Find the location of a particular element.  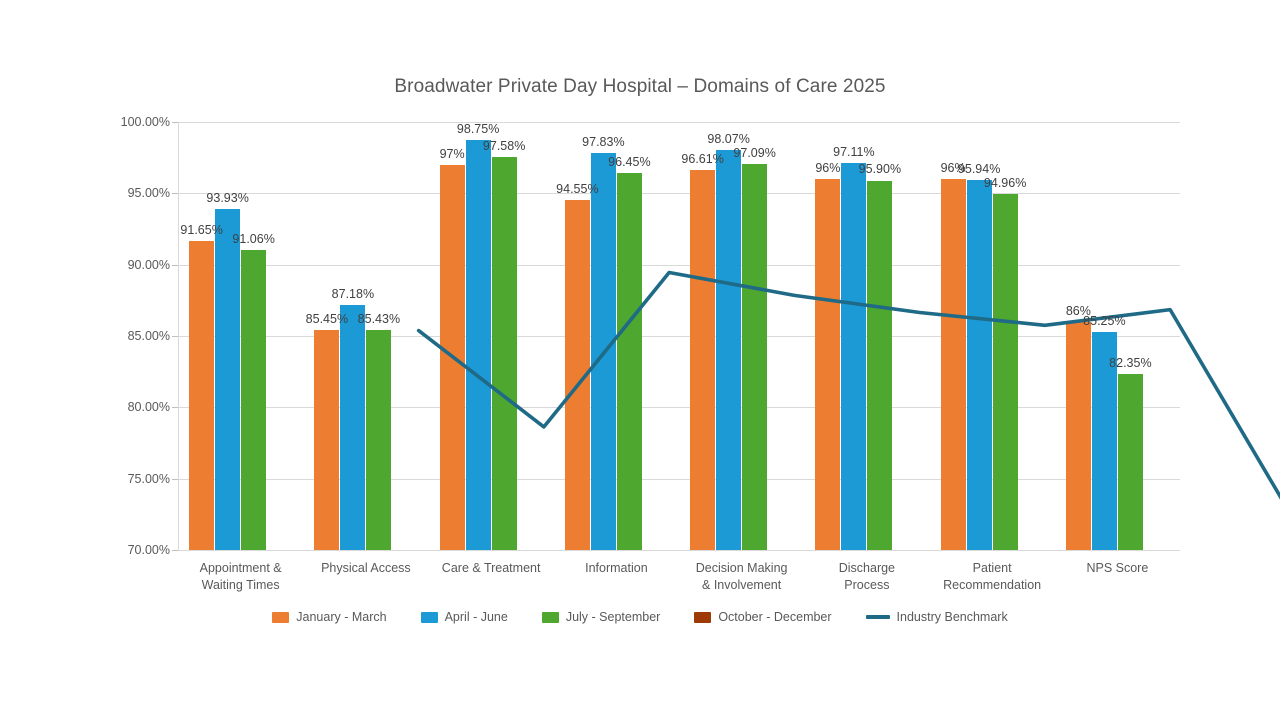

data-label: 96.45% is located at coordinates (629, 161).